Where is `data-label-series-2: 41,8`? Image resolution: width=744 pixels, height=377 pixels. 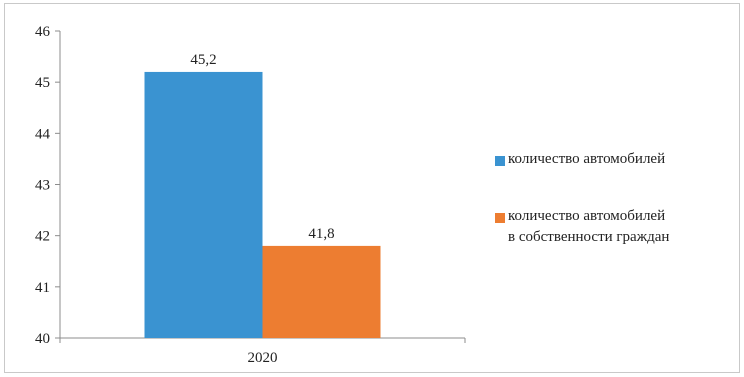 data-label-series-2: 41,8 is located at coordinates (321, 234).